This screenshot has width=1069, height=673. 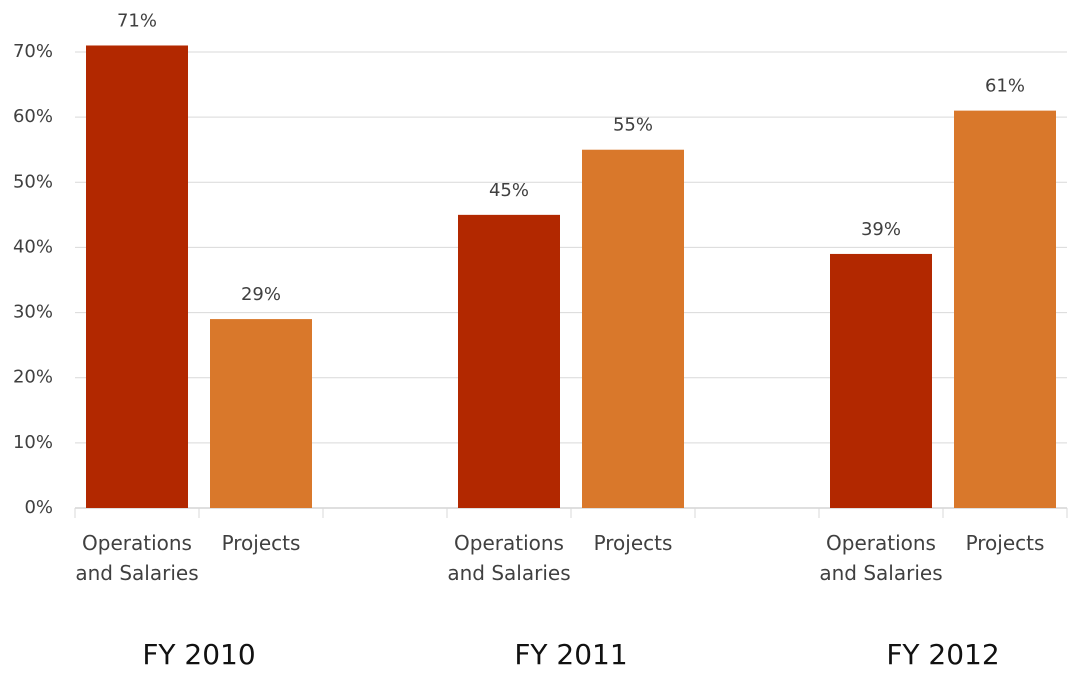 What do you see at coordinates (137, 20) in the screenshot?
I see `data-label: 71%` at bounding box center [137, 20].